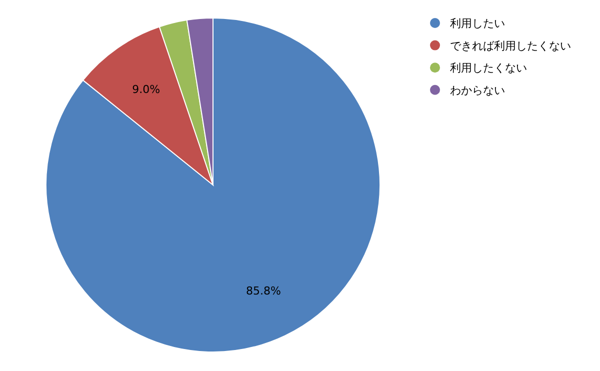 Image resolution: width=600 pixels, height=371 pixels. I want to click on legend-label: わからない, so click(477, 90).